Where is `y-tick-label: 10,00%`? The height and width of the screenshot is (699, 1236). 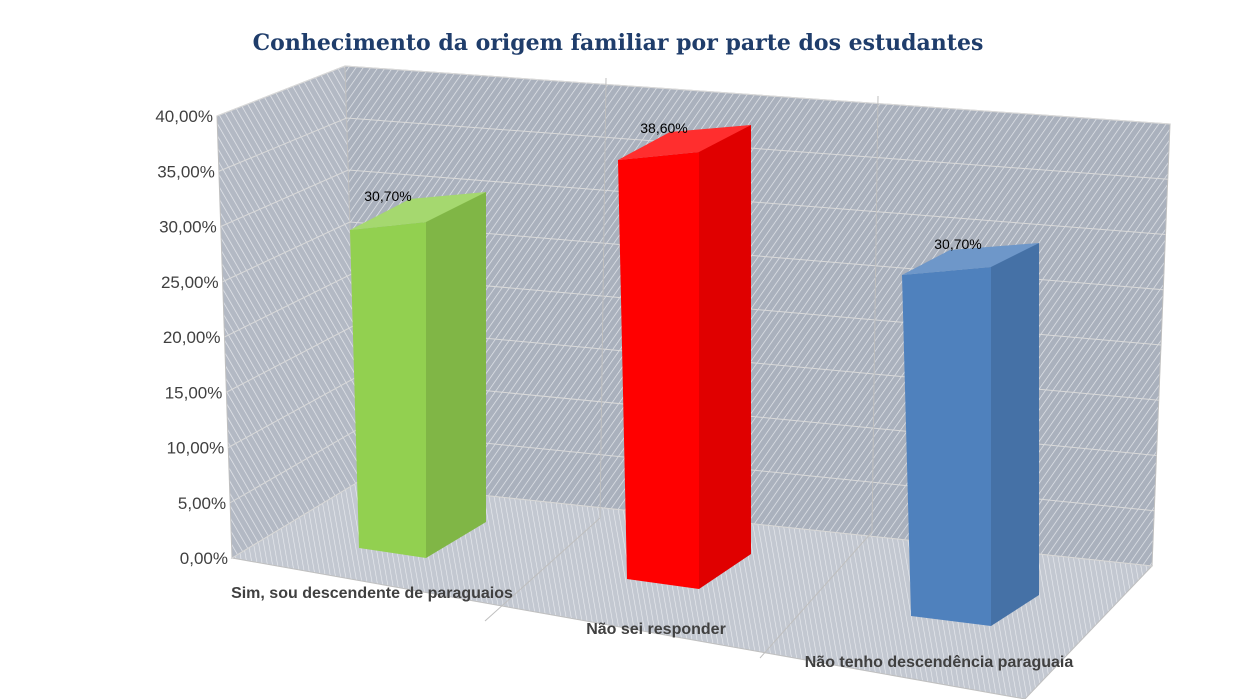
y-tick-label: 10,00% is located at coordinates (196, 448).